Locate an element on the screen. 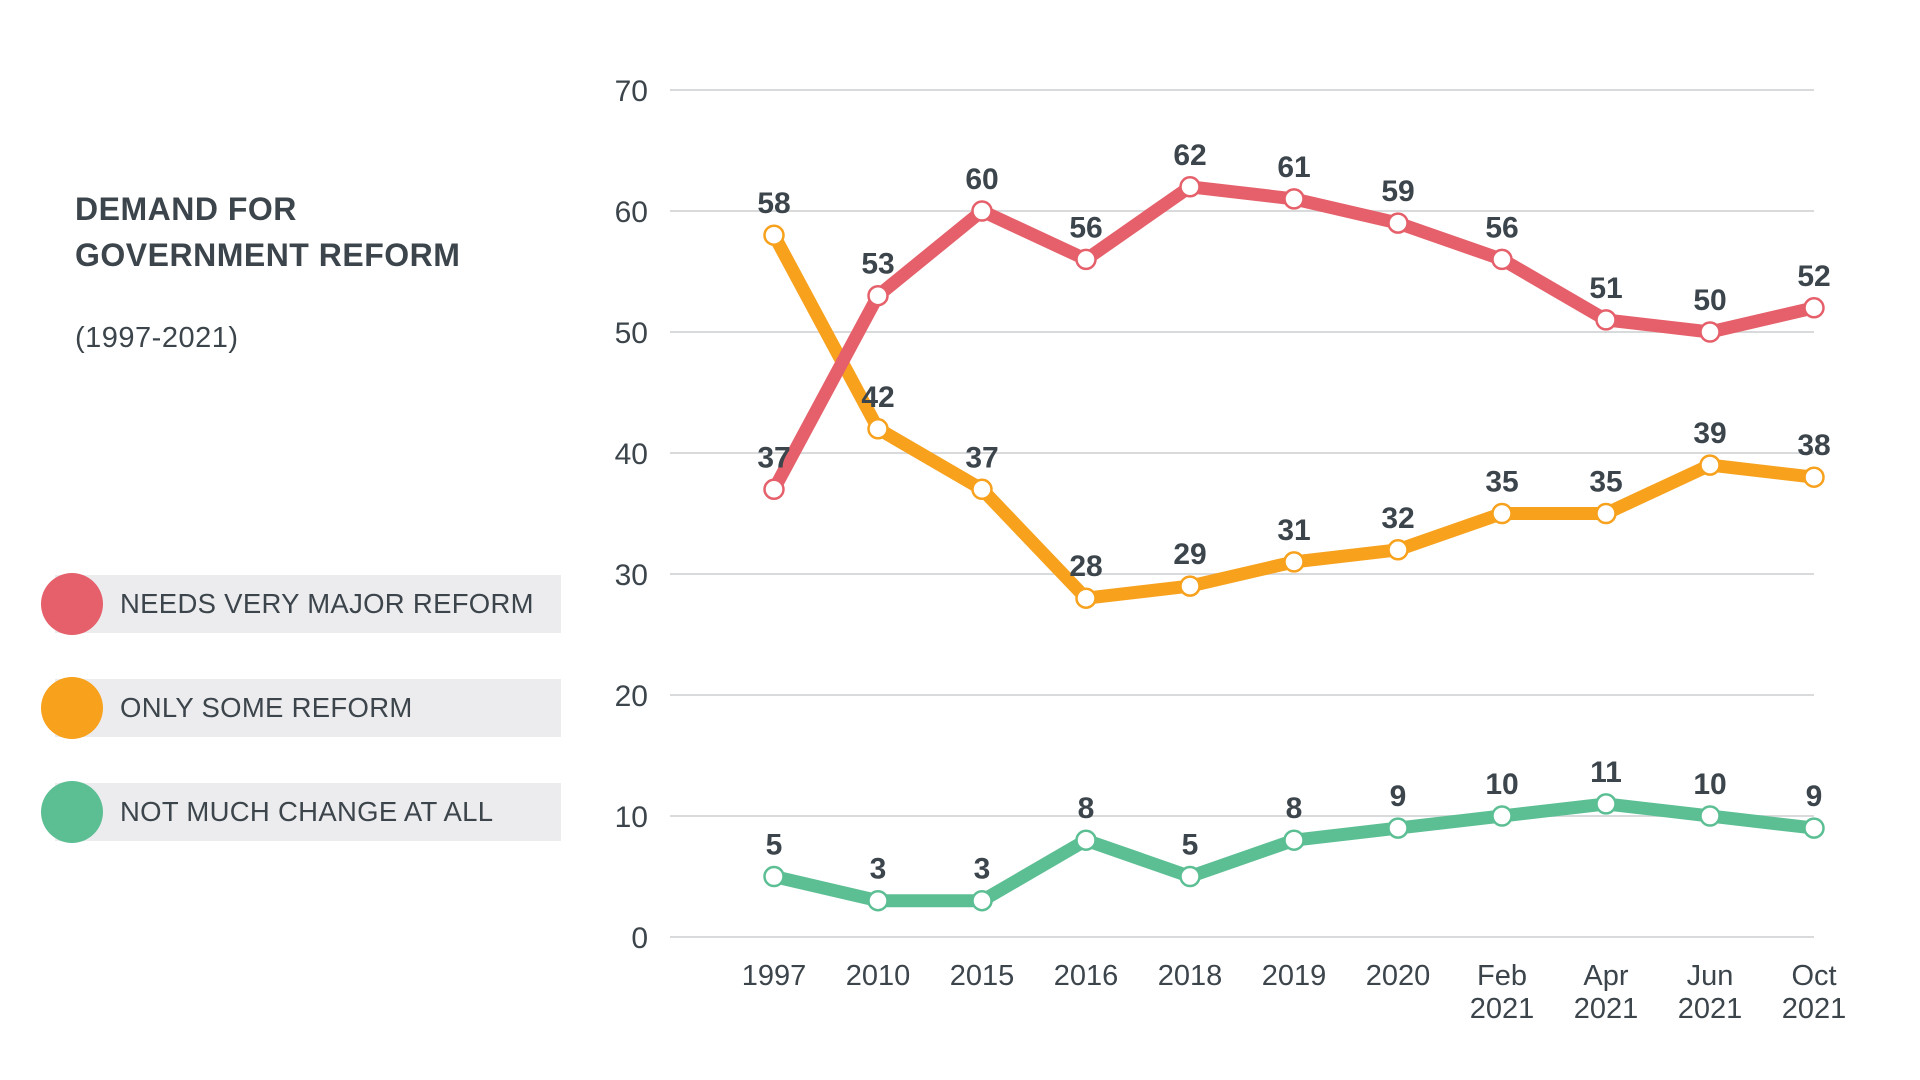 The width and height of the screenshot is (1920, 1080). data-point-label: 60 is located at coordinates (981, 179).